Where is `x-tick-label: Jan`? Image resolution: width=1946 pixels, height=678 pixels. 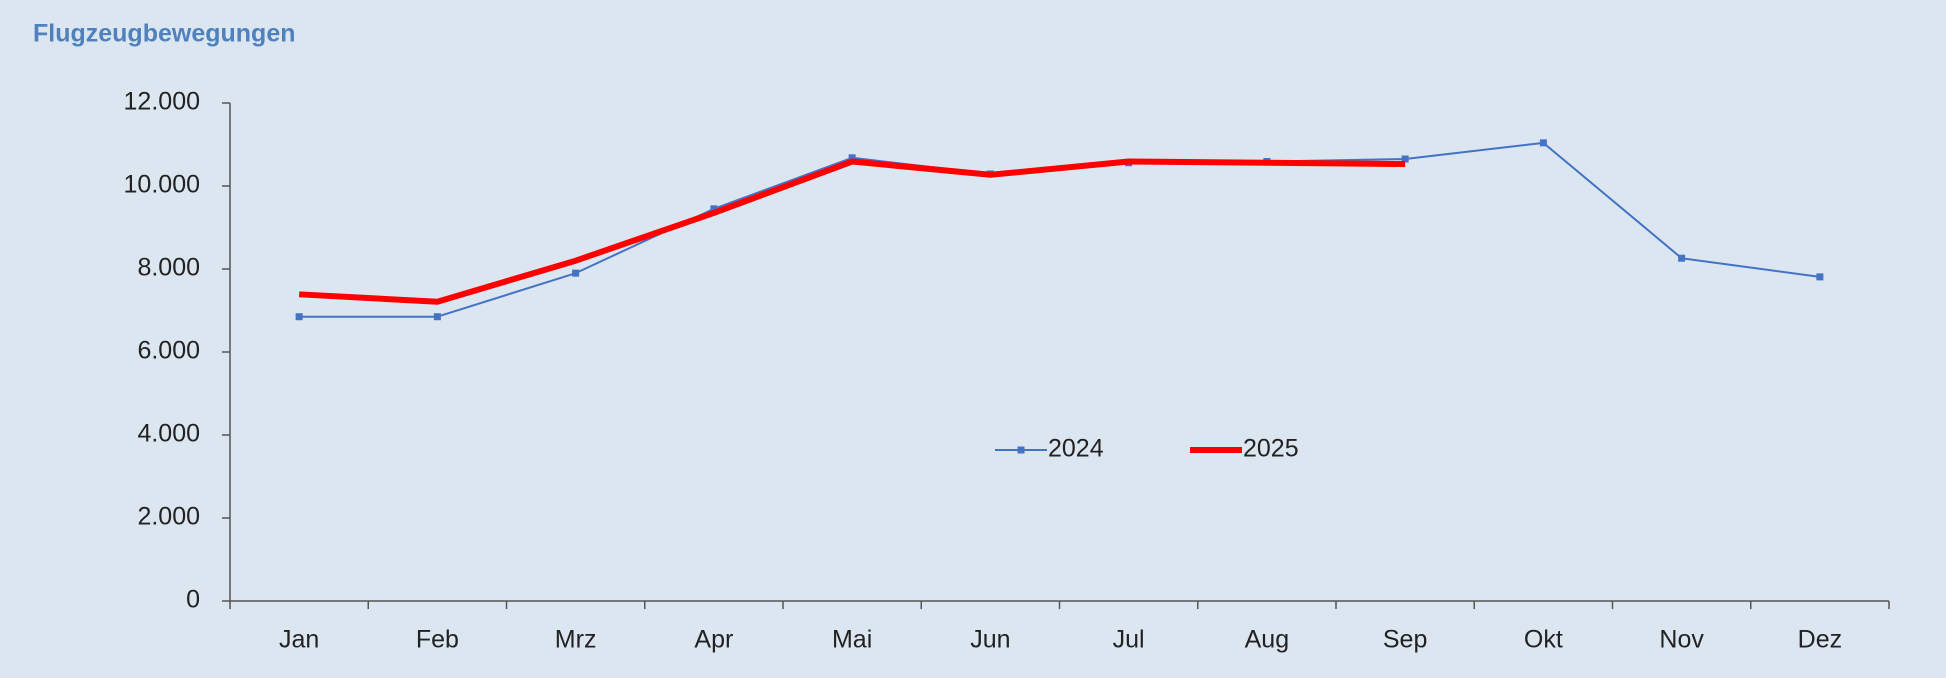
x-tick-label: Jan is located at coordinates (299, 640).